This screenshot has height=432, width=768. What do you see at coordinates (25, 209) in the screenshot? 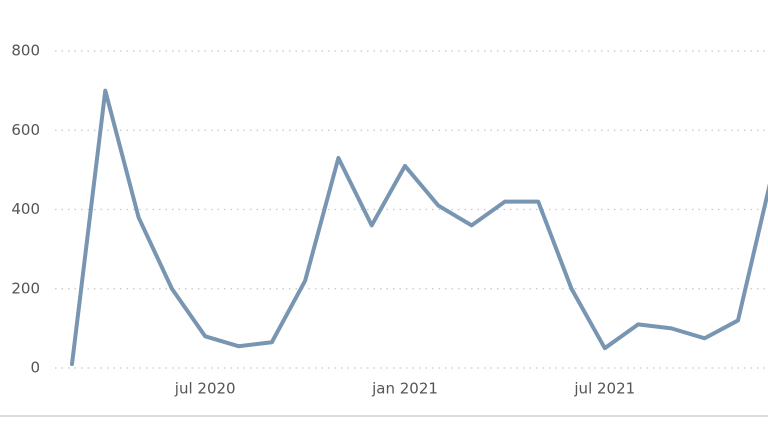
I see `y-tick-label: 400` at bounding box center [25, 209].